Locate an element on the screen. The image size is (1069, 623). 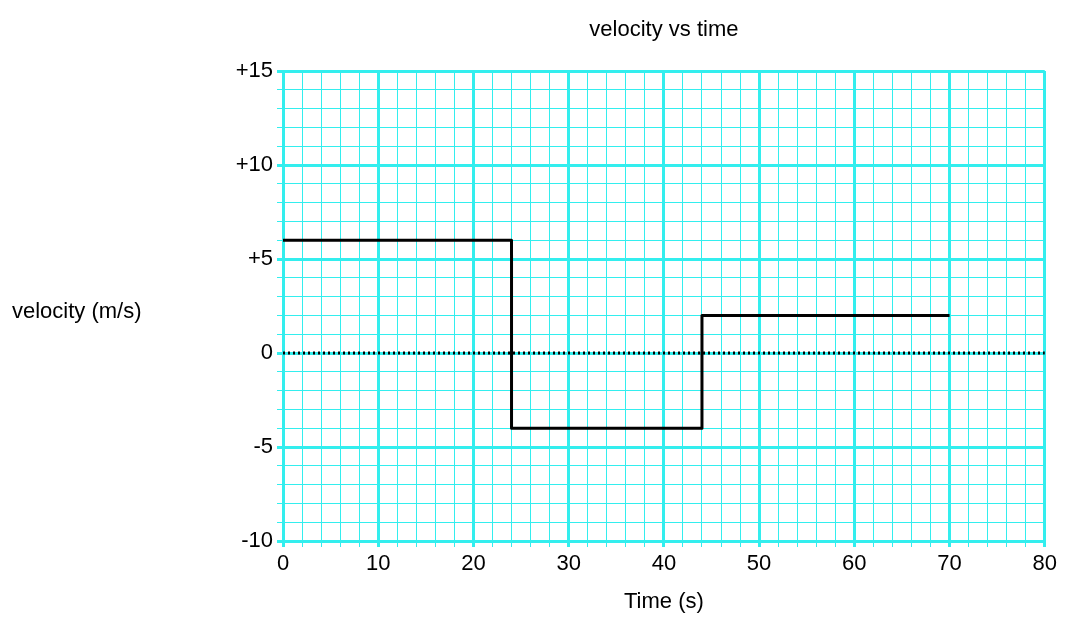
y-tick-label: +15 is located at coordinates (254, 70).